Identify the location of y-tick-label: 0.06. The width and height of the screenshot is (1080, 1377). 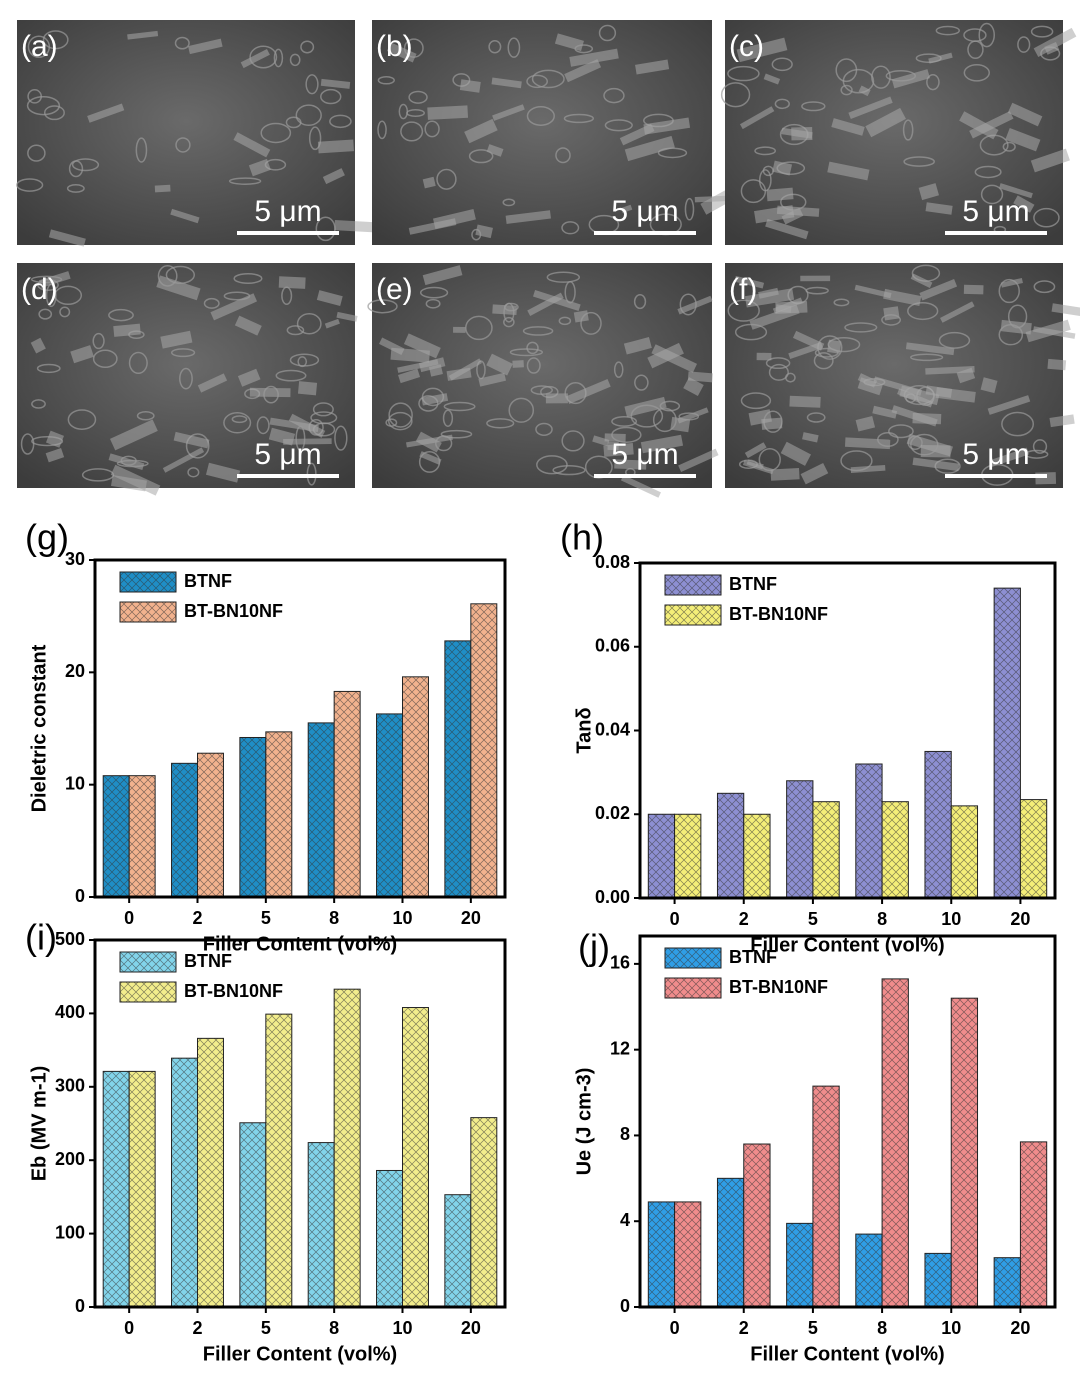
(612, 646).